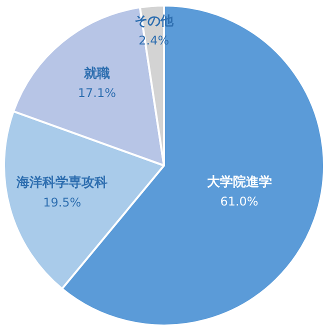 Image resolution: width=328 pixels, height=331 pixels. I want to click on slice-label: 就職, so click(96, 73).